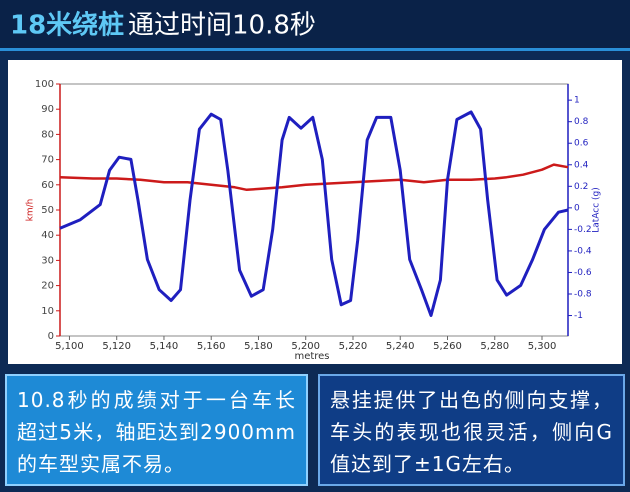 The width and height of the screenshot is (630, 492). What do you see at coordinates (47, 134) in the screenshot?
I see `y-tick-label: 80` at bounding box center [47, 134].